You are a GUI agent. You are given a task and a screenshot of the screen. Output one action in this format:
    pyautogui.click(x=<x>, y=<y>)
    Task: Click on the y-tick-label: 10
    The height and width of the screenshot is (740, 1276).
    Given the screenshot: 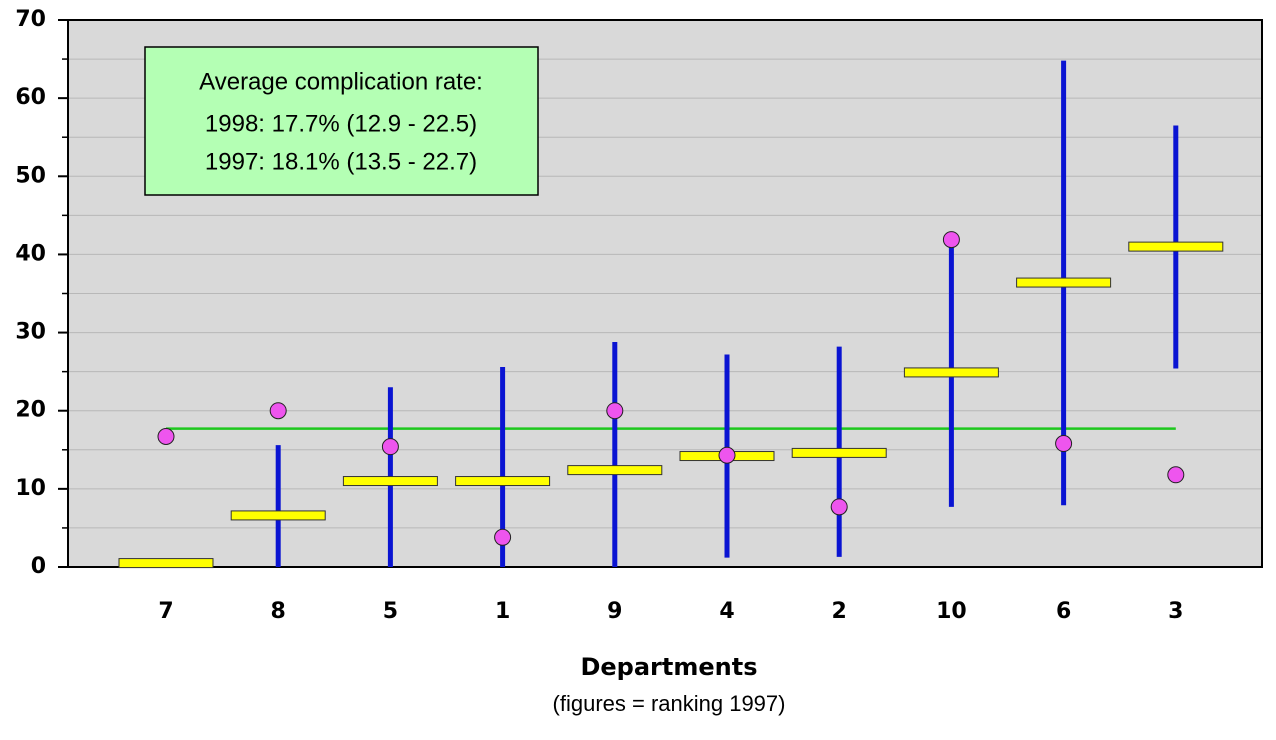 What is the action you would take?
    pyautogui.click(x=30, y=488)
    